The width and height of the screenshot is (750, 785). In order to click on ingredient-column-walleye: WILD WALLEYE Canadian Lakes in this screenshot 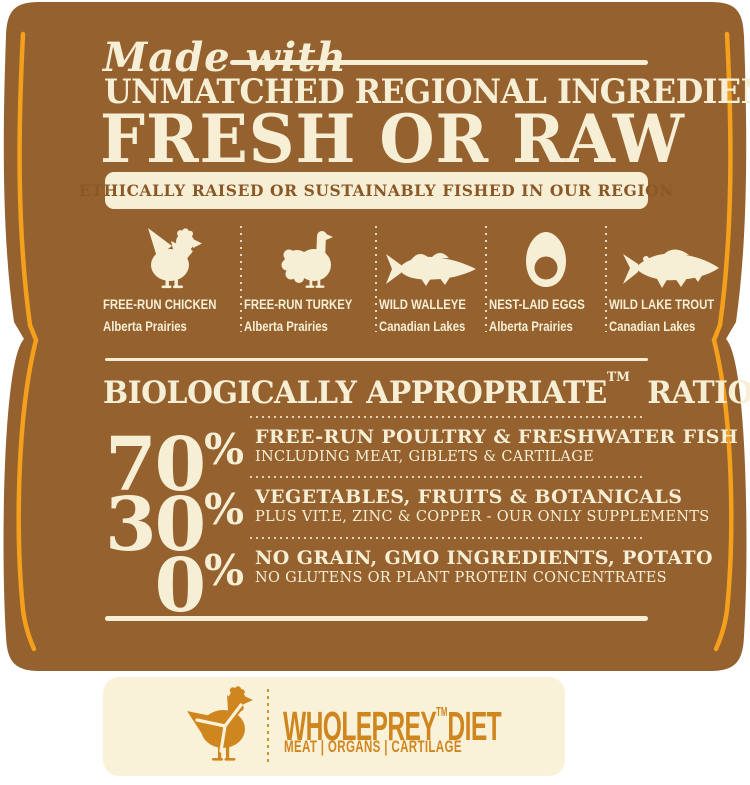, I will do `click(431, 278)`.